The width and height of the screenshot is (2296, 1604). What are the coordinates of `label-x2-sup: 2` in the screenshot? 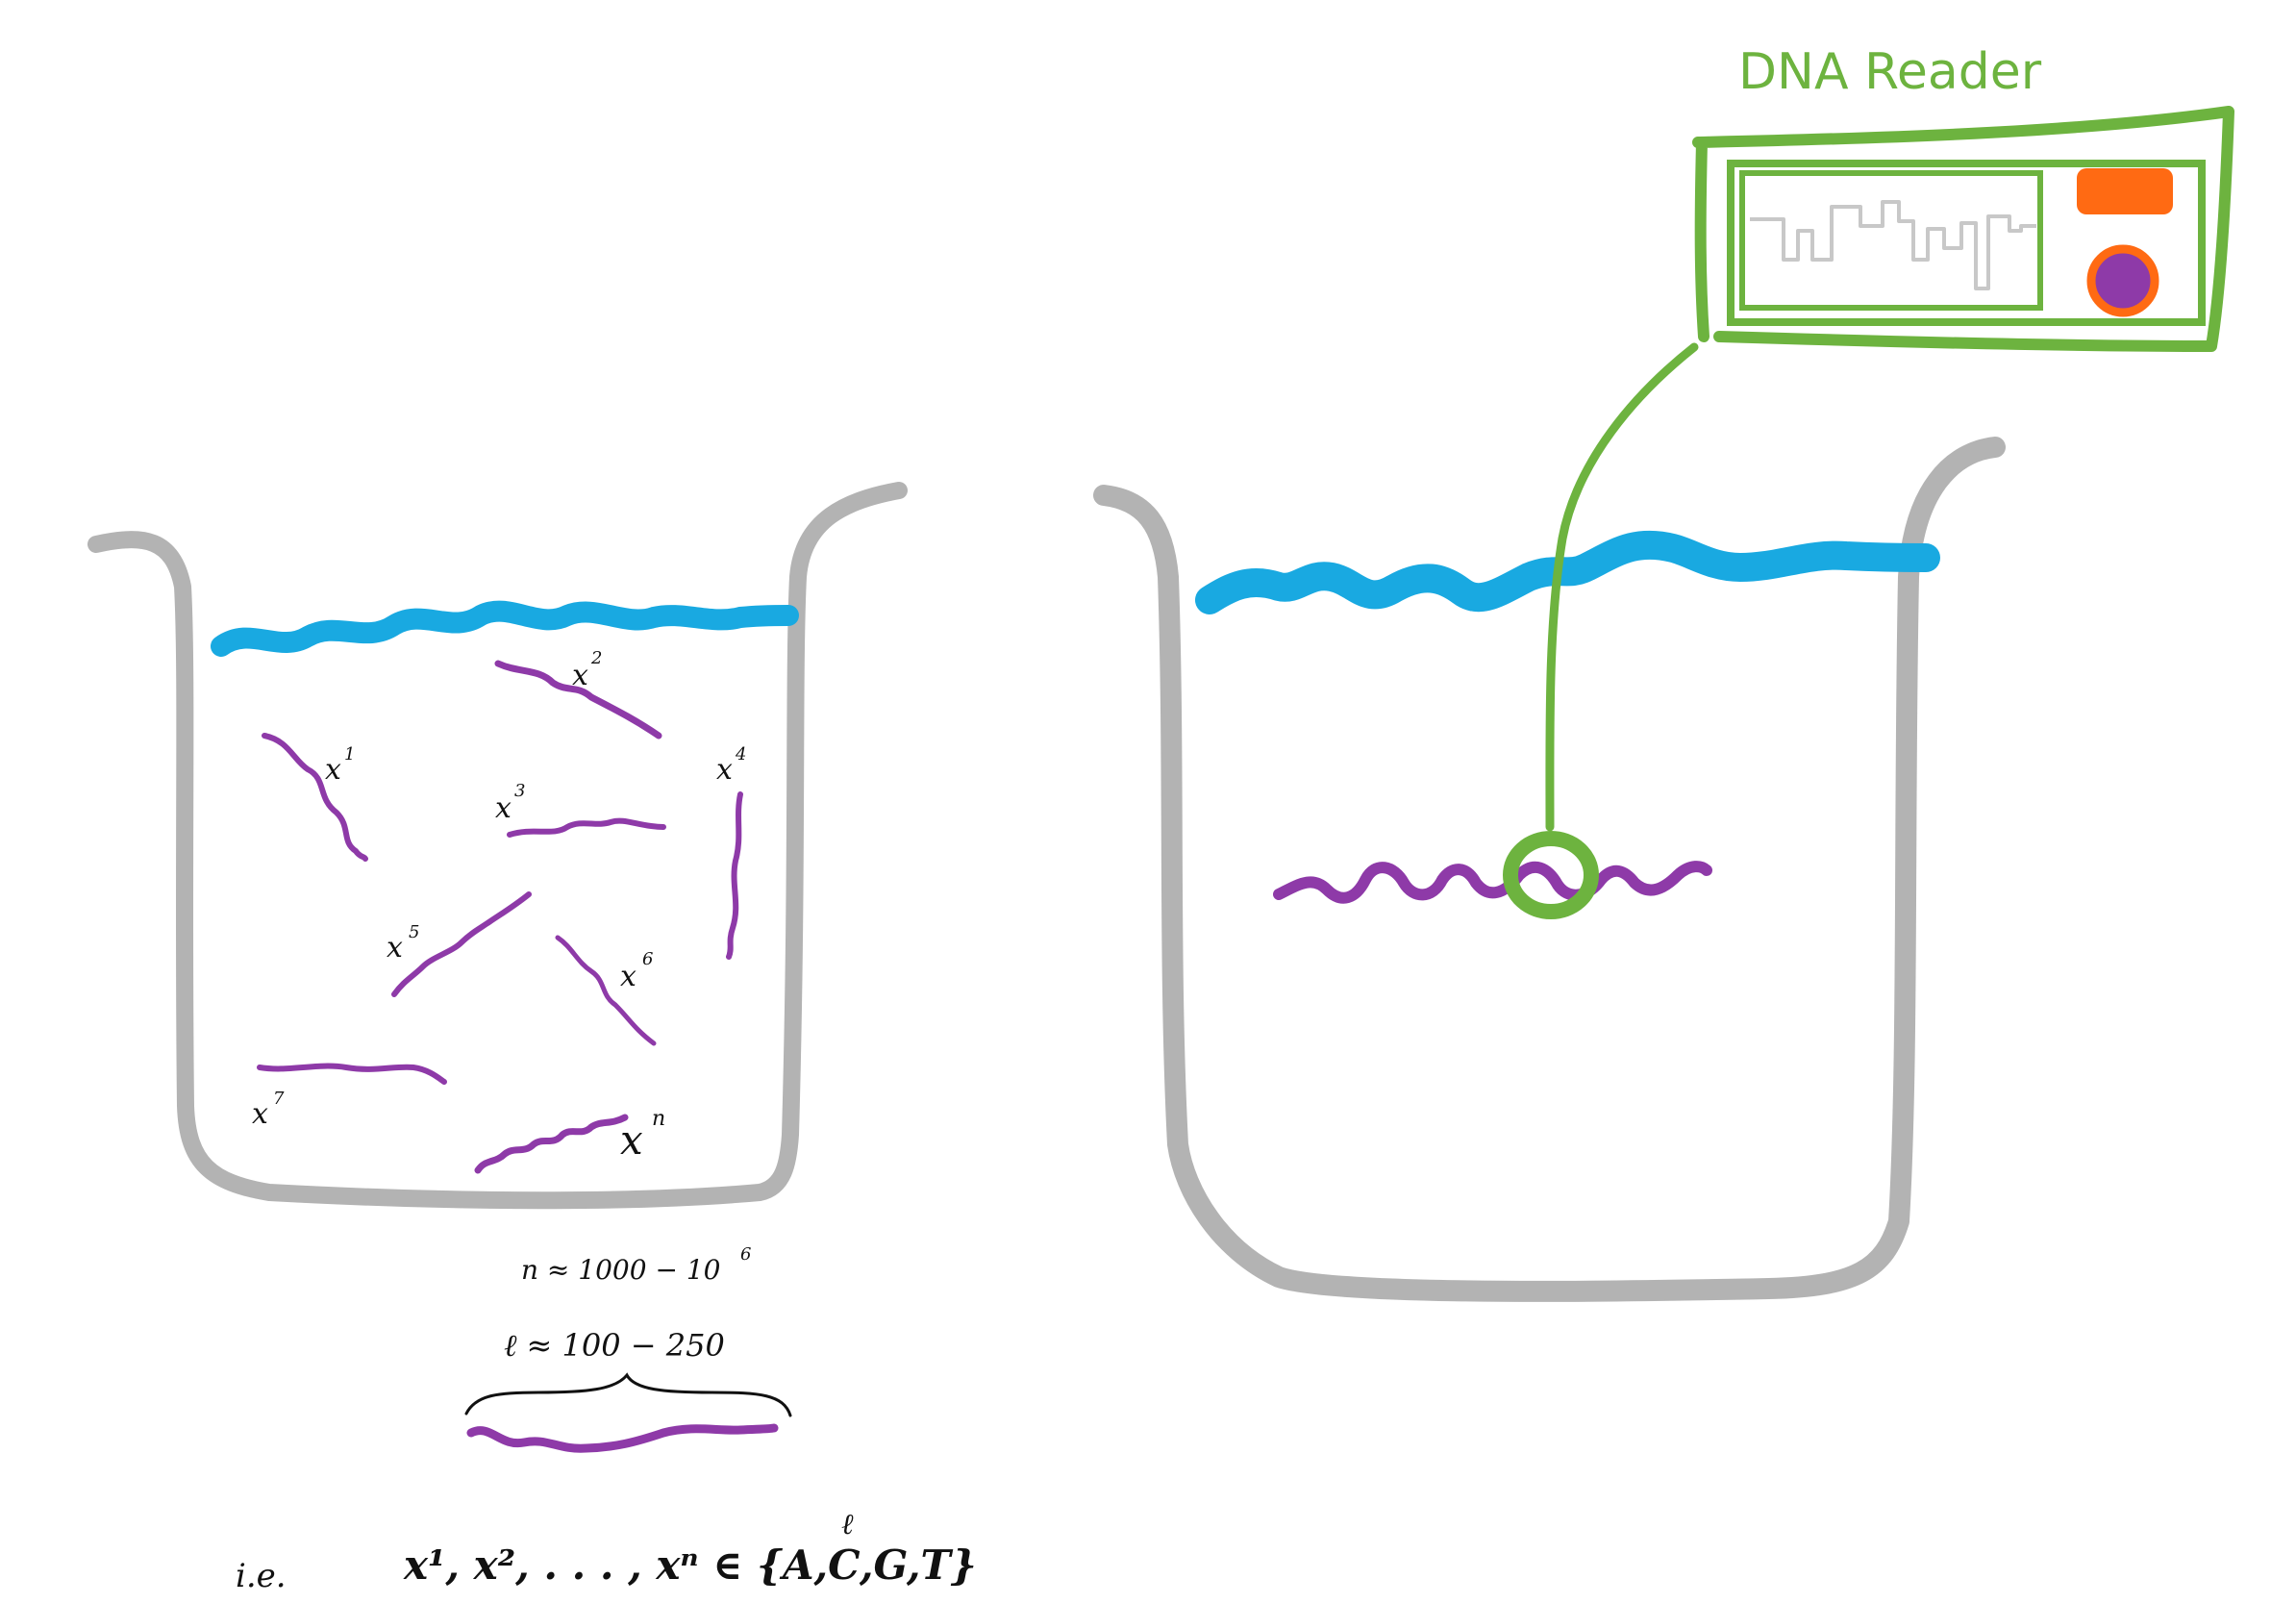 It's located at (596, 658).